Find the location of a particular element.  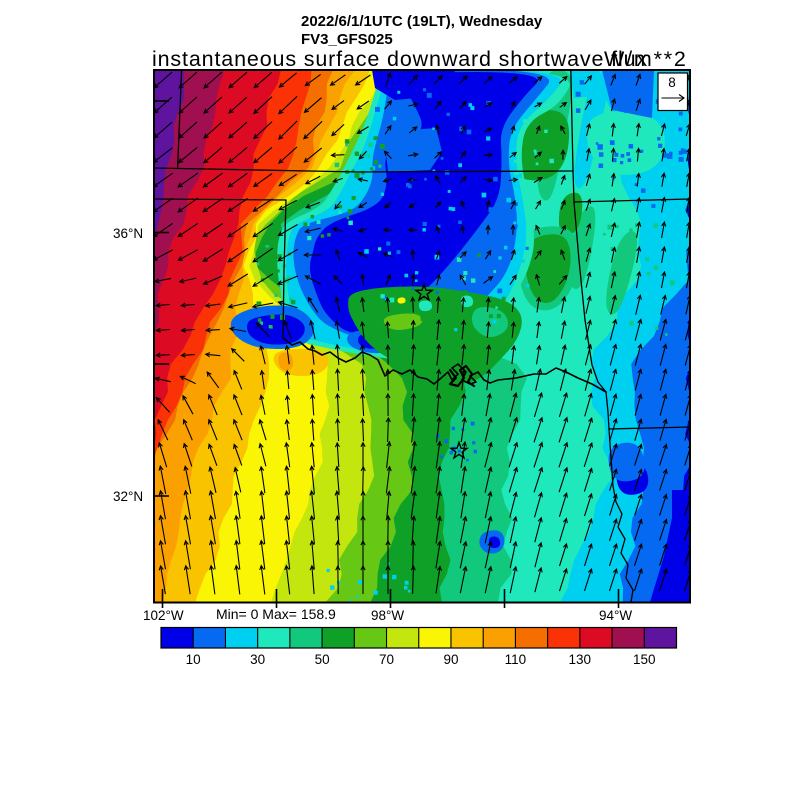

svg-text: 90 is located at coordinates (450, 659).